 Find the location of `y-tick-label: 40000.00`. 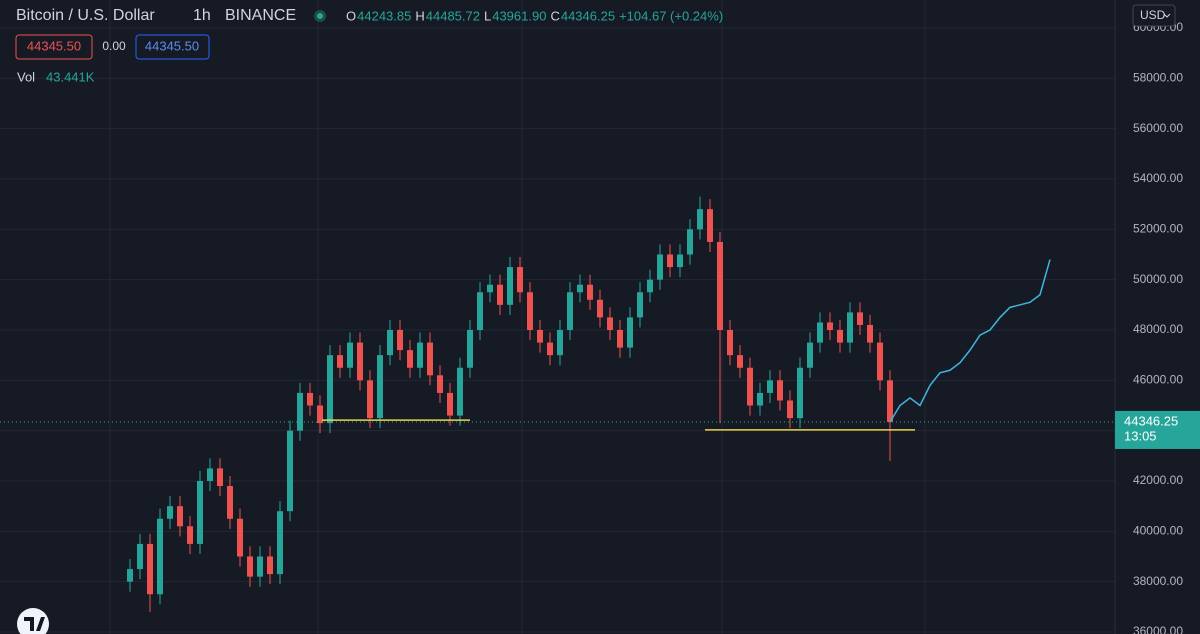

y-tick-label: 40000.00 is located at coordinates (1158, 531).